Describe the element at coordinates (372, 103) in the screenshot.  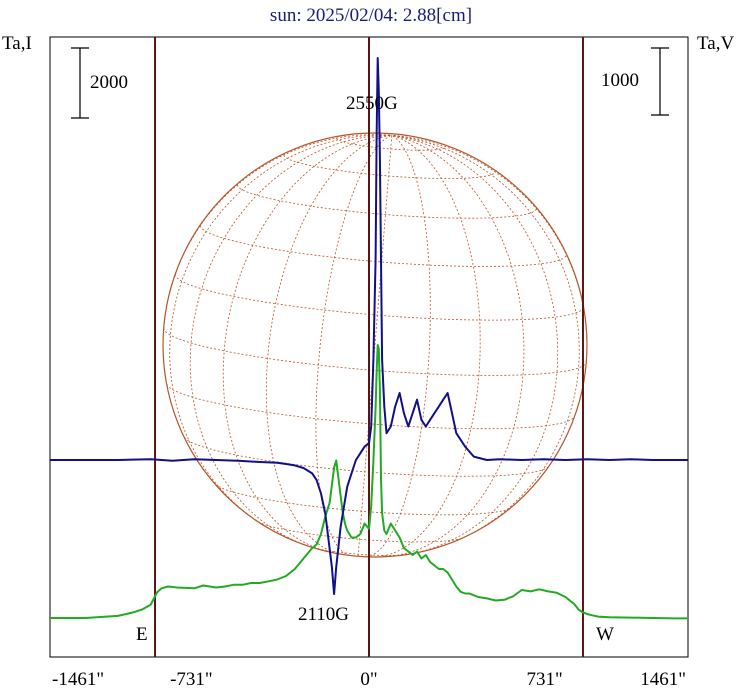
I see `annotation-max-field: 2550G` at that location.